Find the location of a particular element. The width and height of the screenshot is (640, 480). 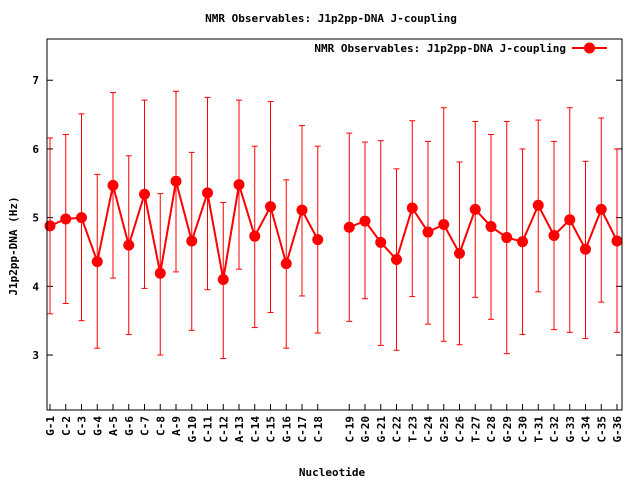

x-tick-label: C-14 is located at coordinates (255, 429).